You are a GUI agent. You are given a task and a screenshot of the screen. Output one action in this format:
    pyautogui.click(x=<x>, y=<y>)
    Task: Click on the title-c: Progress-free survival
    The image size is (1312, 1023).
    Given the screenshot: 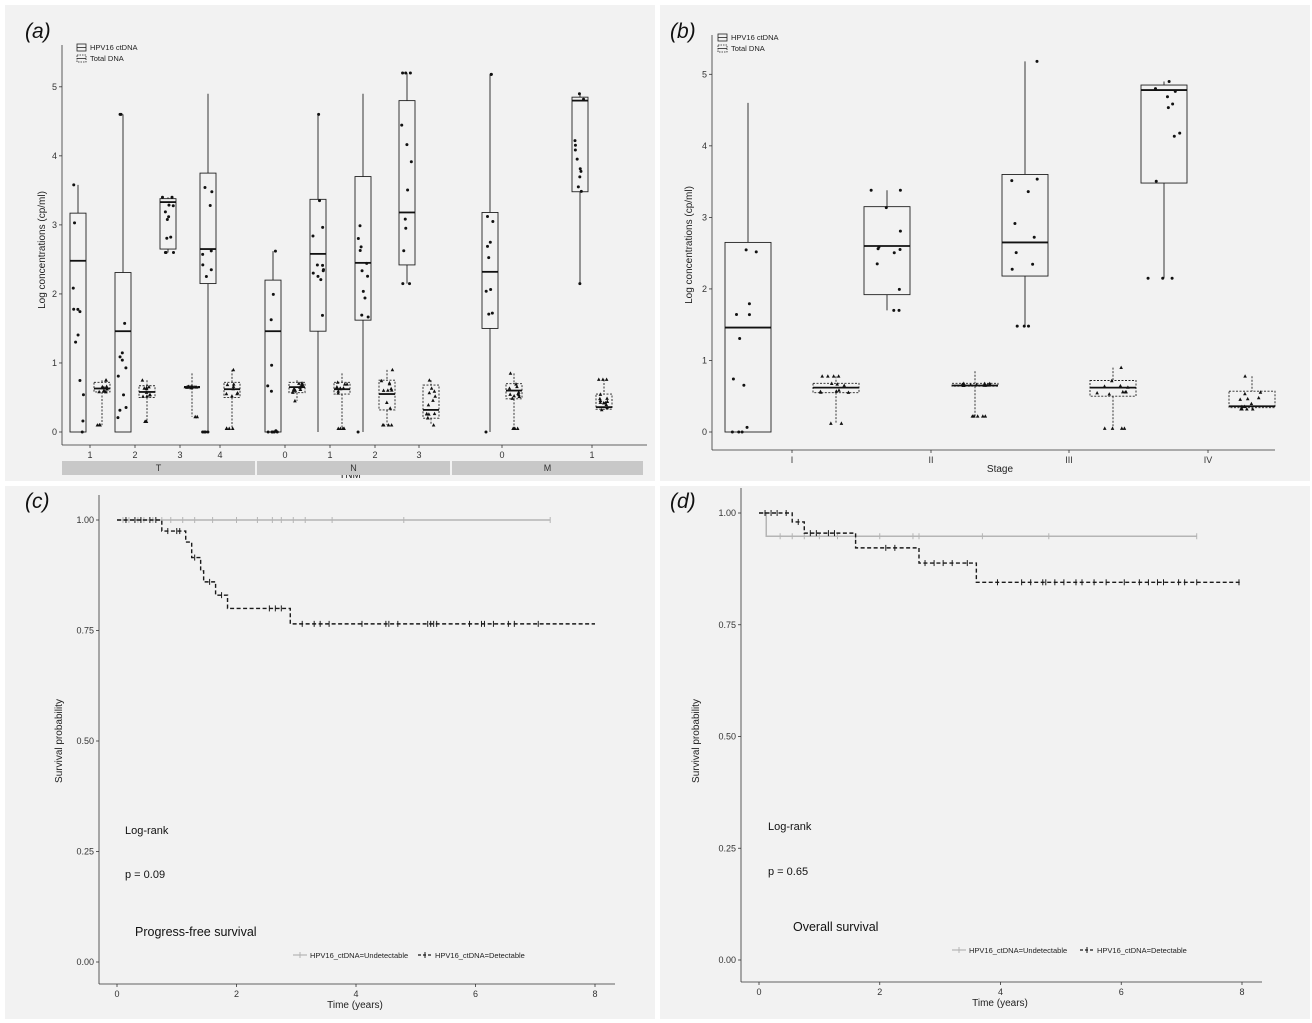 What is the action you would take?
    pyautogui.click(x=196, y=932)
    